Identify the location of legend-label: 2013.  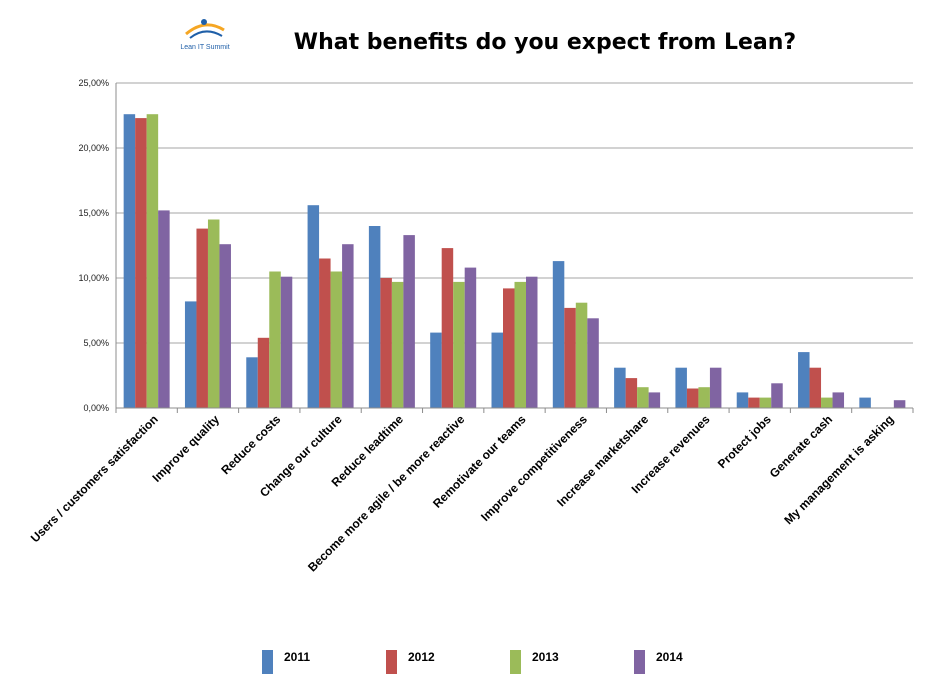
(545, 657).